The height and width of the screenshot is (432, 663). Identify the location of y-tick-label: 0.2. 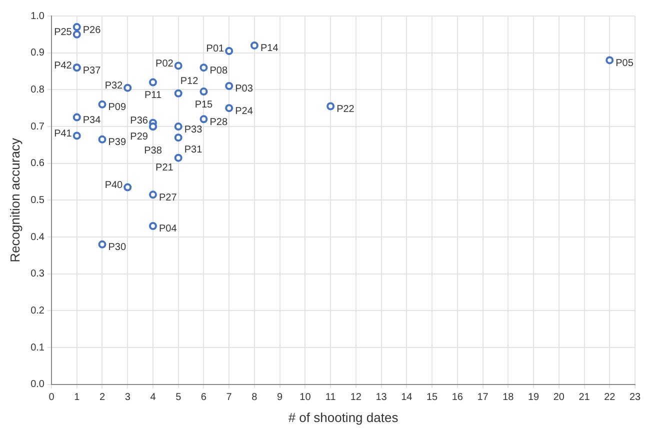
(37, 310).